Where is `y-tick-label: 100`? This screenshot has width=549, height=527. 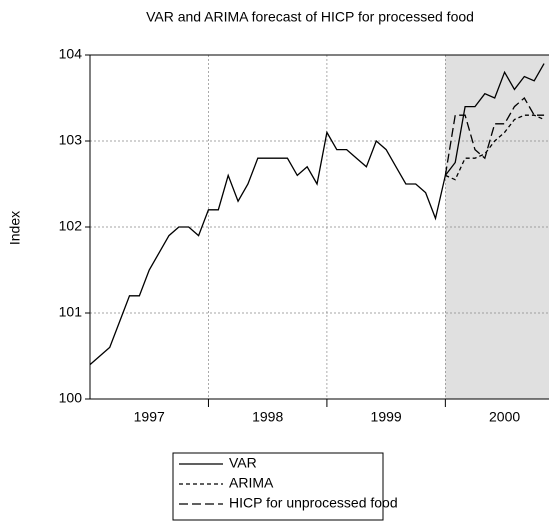
y-tick-label: 100 is located at coordinates (71, 398).